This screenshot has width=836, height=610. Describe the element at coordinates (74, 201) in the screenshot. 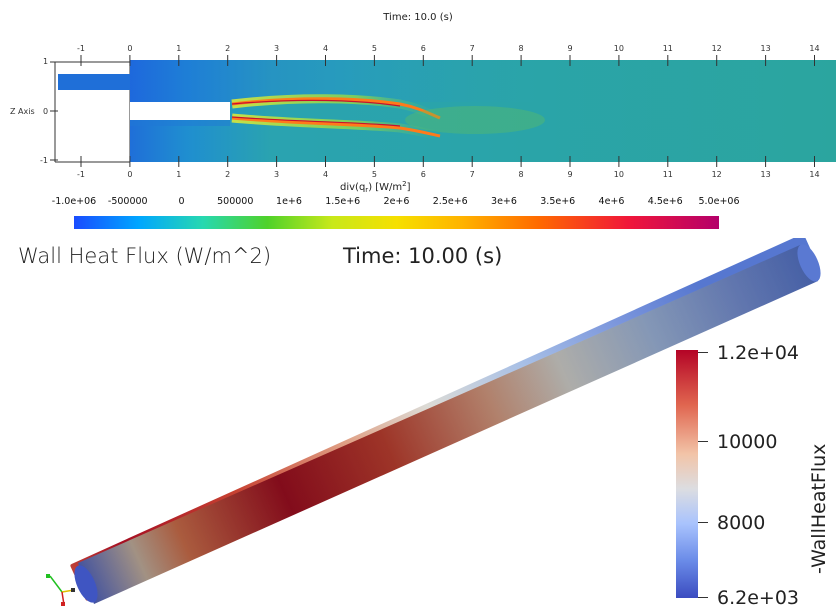

I see `colorbar-tick-label: -1.0e+06` at that location.